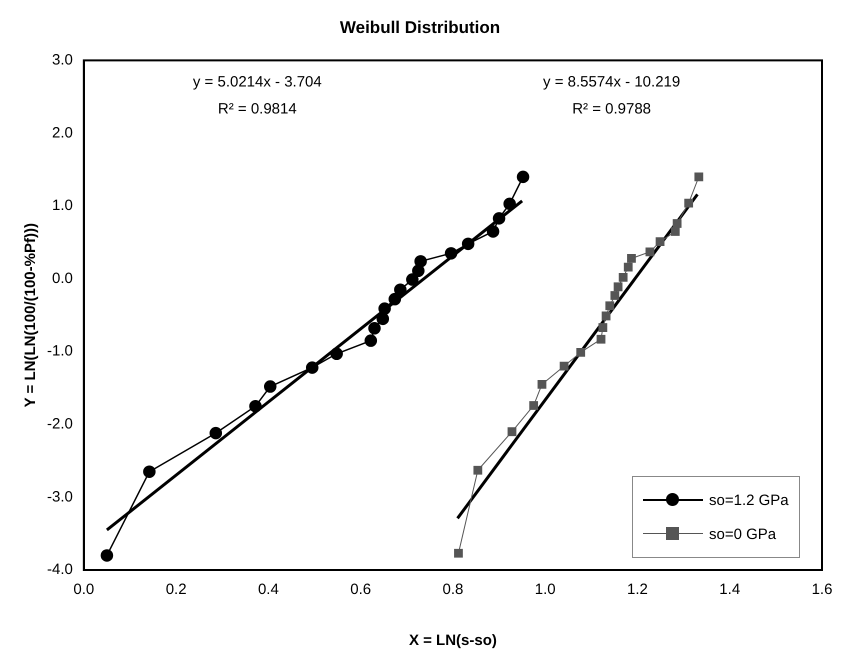  I want to click on y-tick-label: -3.0, so click(59, 497).